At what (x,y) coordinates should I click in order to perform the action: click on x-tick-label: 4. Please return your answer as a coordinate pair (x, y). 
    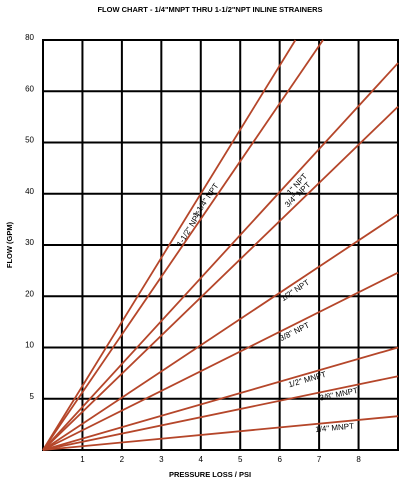
    Looking at the image, I should click on (201, 459).